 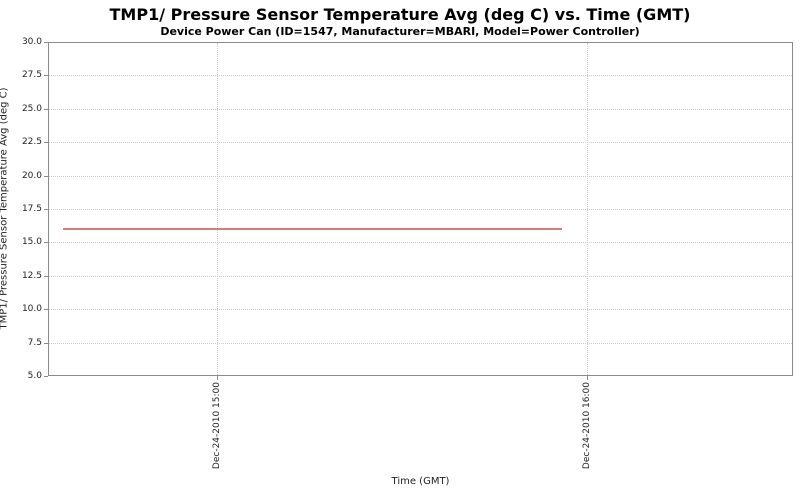 I want to click on y-tick-label: 22.5, so click(x=31, y=142).